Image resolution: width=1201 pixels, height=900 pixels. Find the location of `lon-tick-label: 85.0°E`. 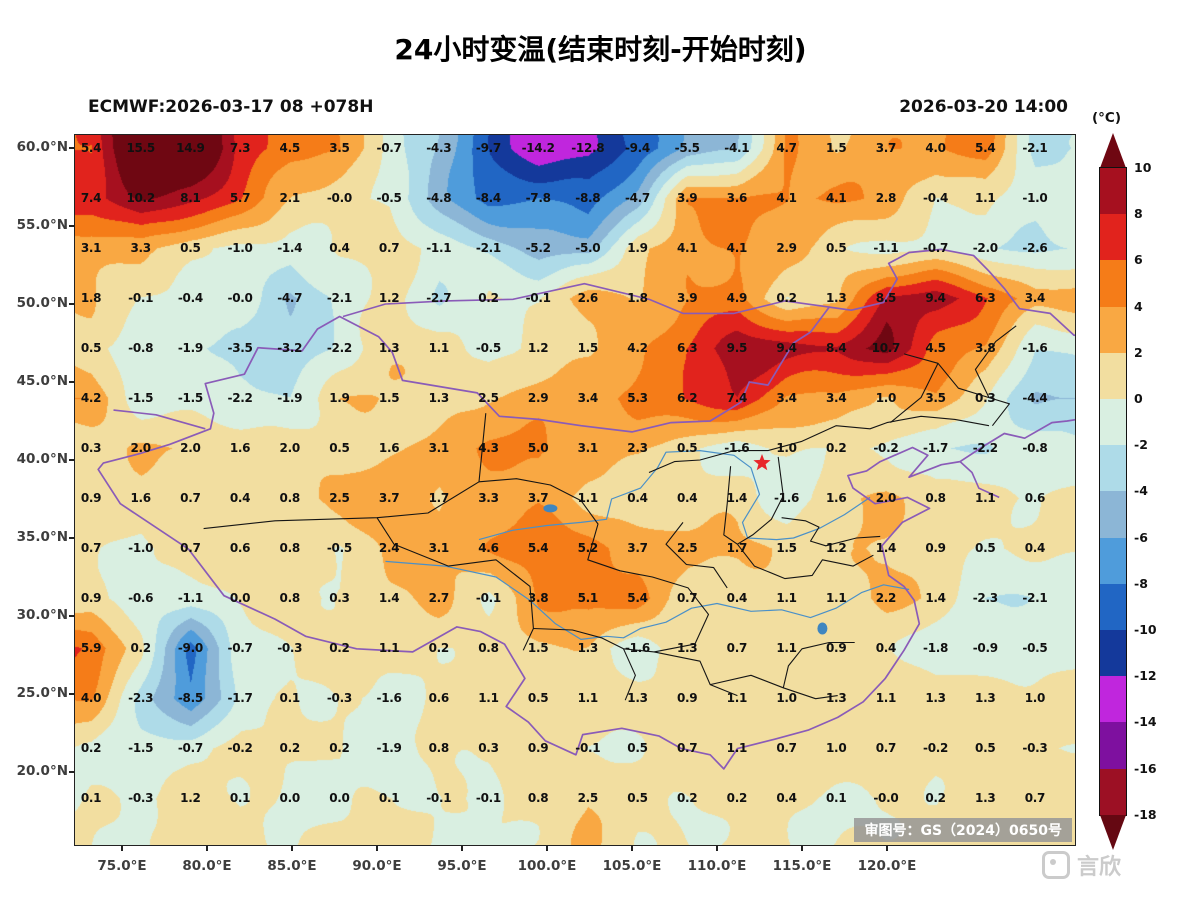

lon-tick-label: 85.0°E is located at coordinates (292, 866).